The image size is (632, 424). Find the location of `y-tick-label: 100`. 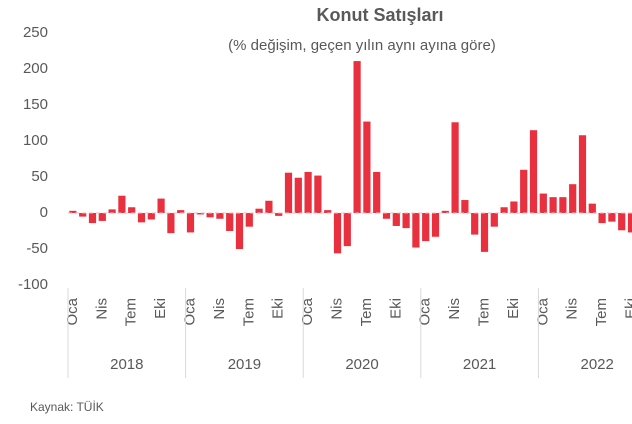

y-tick-label: 100 is located at coordinates (35, 140).